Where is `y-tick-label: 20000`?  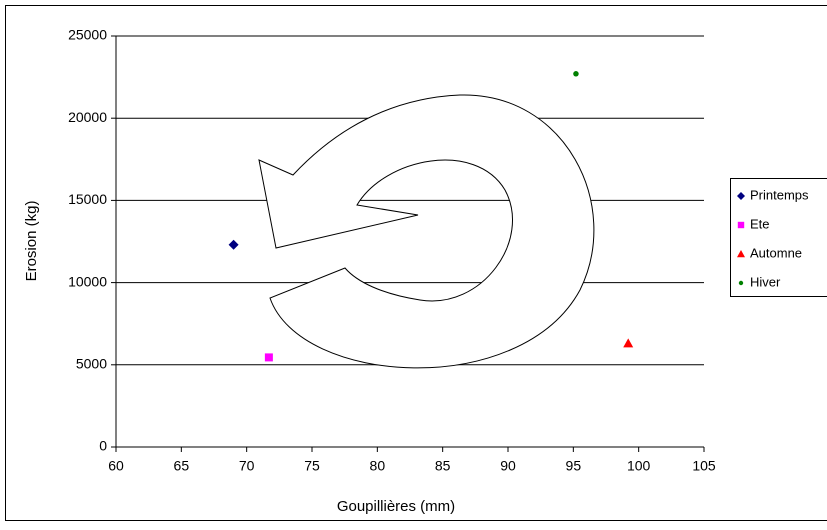
y-tick-label: 20000 is located at coordinates (87, 117).